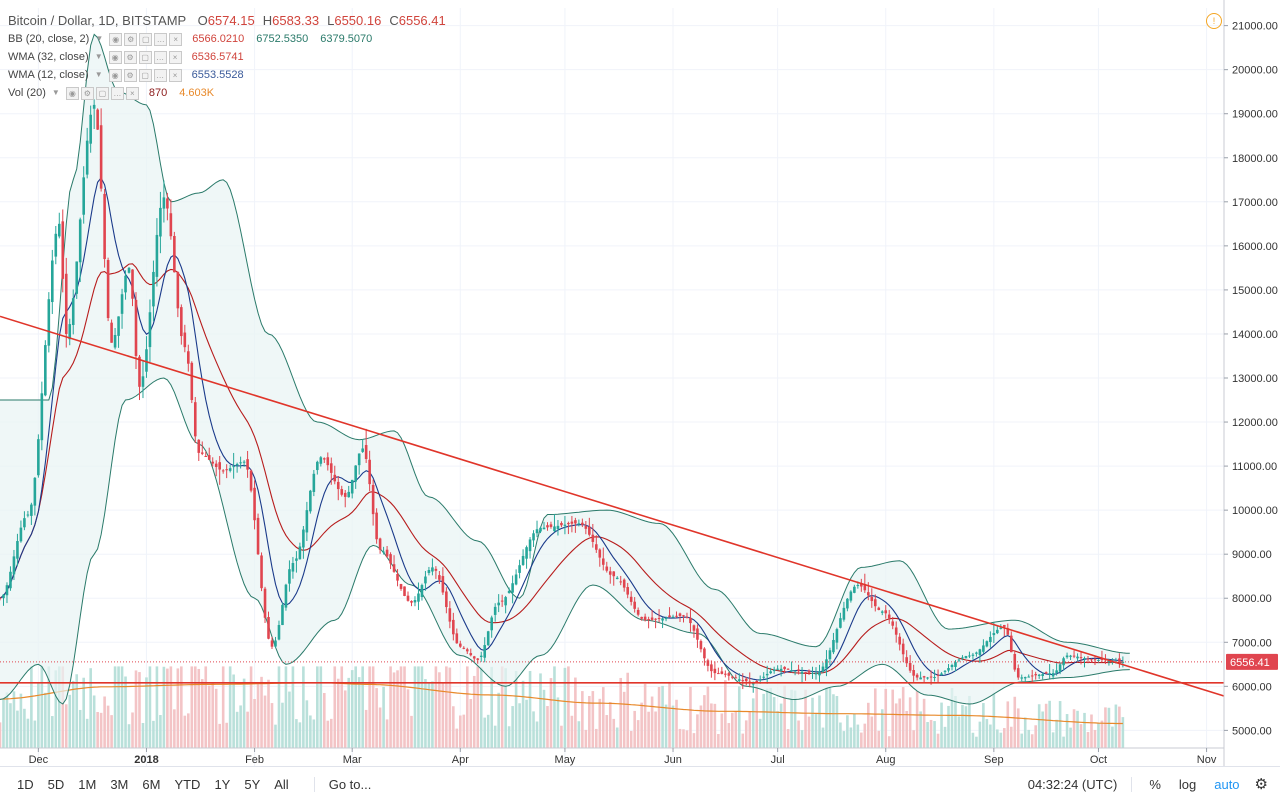 This screenshot has width=1280, height=801. What do you see at coordinates (1227, 784) in the screenshot?
I see `auto-scale-toggle: auto` at bounding box center [1227, 784].